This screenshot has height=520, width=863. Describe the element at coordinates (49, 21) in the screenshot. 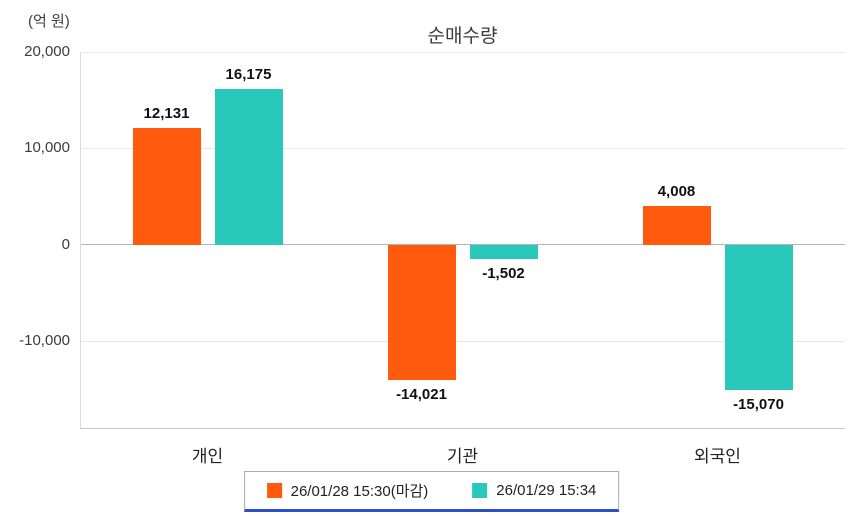

I see `y-axis-unit-label: (억 원)` at that location.